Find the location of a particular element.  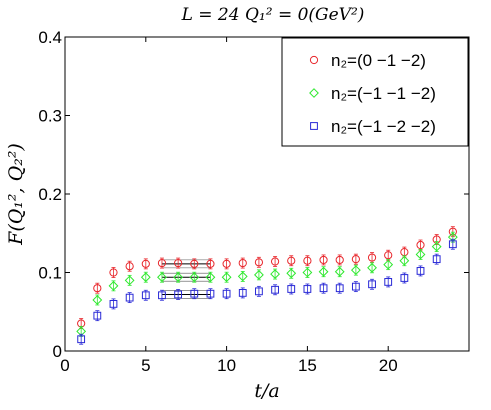

x-tick-label: 0 is located at coordinates (64, 365).